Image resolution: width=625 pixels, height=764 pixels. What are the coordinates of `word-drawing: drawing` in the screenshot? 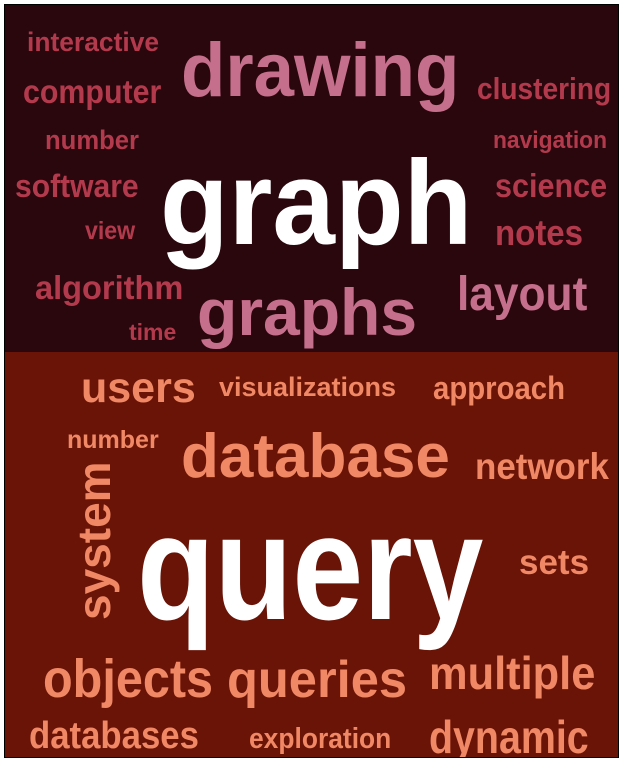 It's located at (320, 70).